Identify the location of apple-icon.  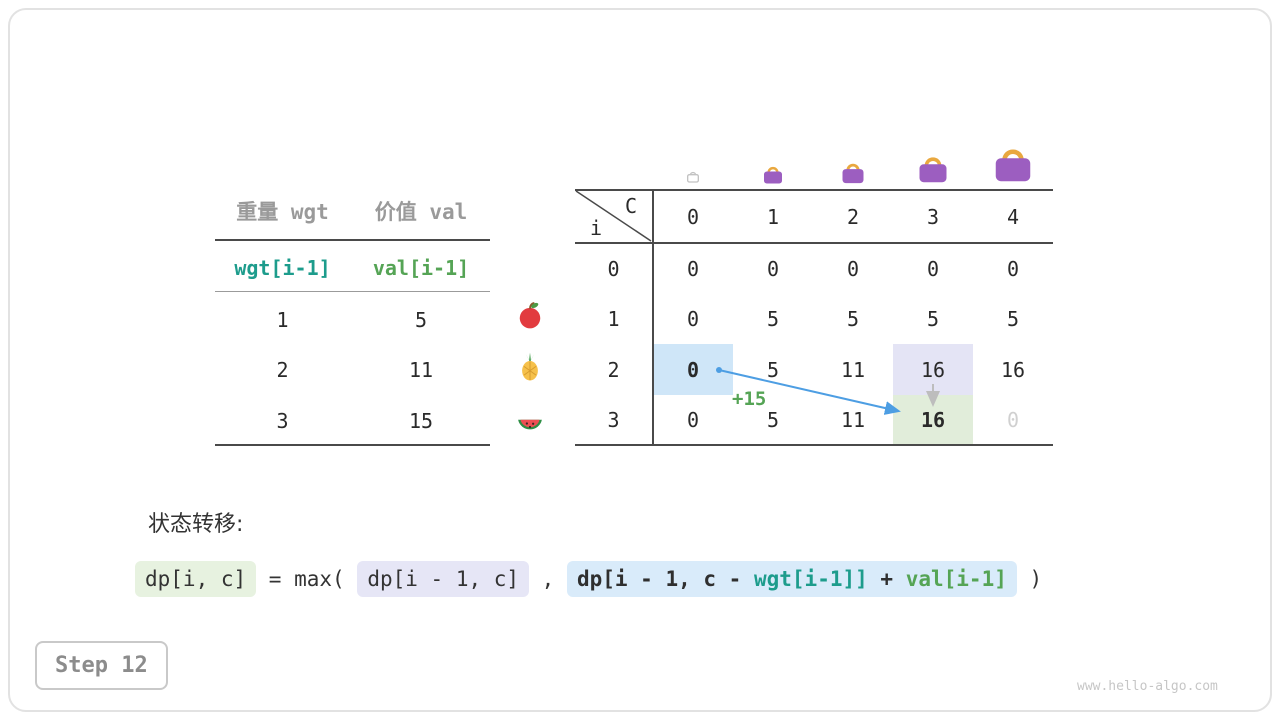
(530, 315).